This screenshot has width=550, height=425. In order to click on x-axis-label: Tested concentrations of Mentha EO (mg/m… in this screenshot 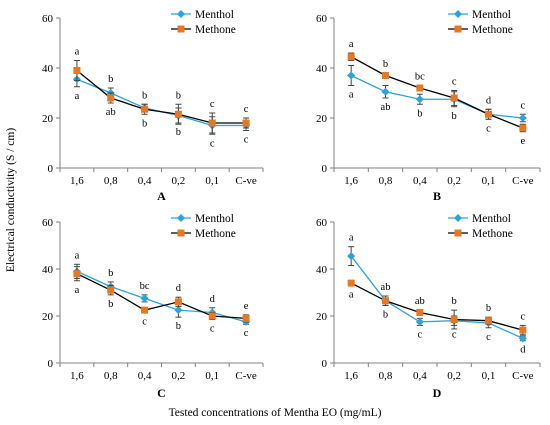, I will do `click(275, 413)`.